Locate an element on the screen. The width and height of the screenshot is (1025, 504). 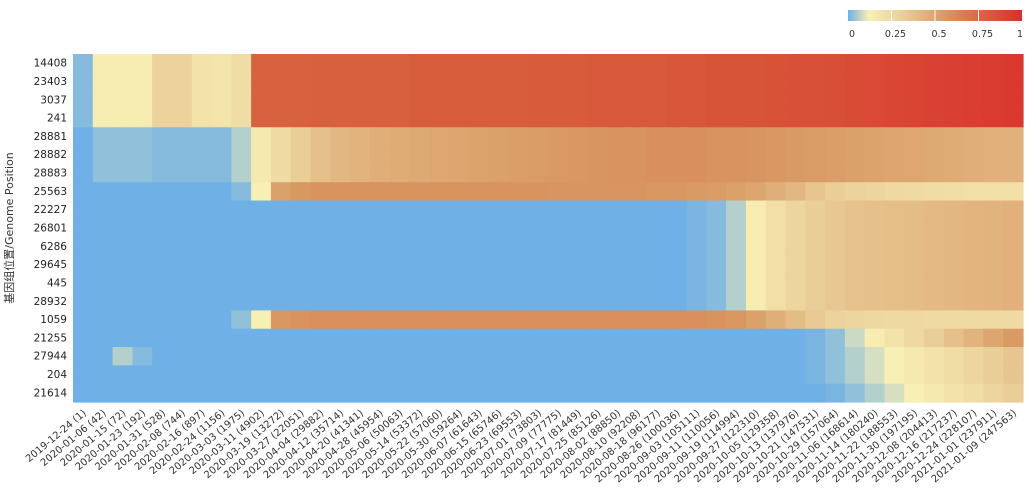
y-tick-label: 28882 is located at coordinates (50, 155).